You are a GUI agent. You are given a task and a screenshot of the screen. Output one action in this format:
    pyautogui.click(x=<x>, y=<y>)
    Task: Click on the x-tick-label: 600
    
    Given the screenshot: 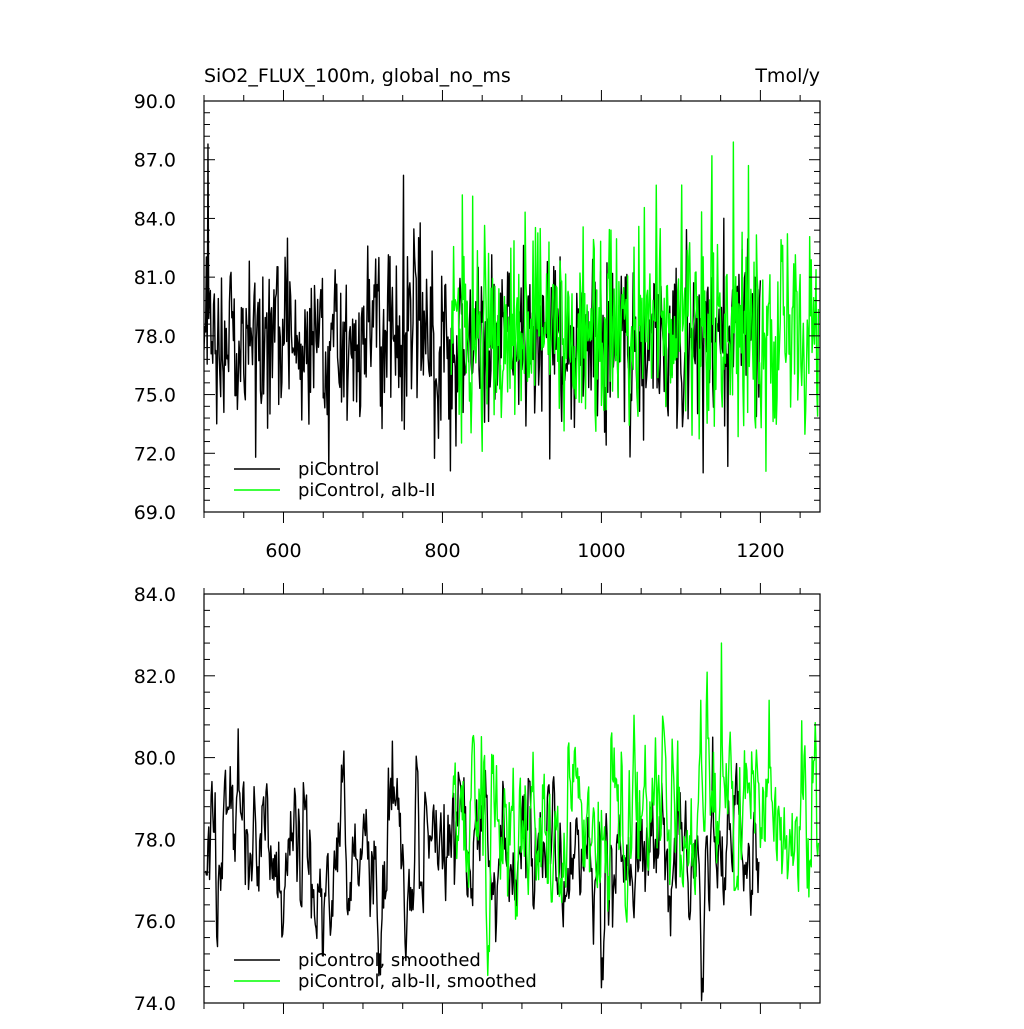 What is the action you would take?
    pyautogui.click(x=283, y=551)
    